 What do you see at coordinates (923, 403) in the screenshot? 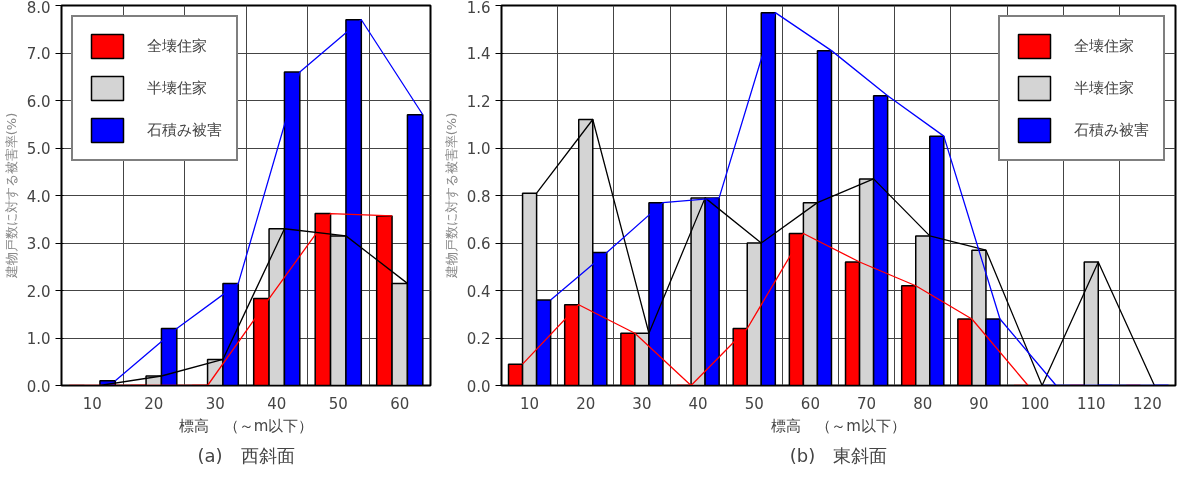
I see `x-tick-label: 80` at bounding box center [923, 403].